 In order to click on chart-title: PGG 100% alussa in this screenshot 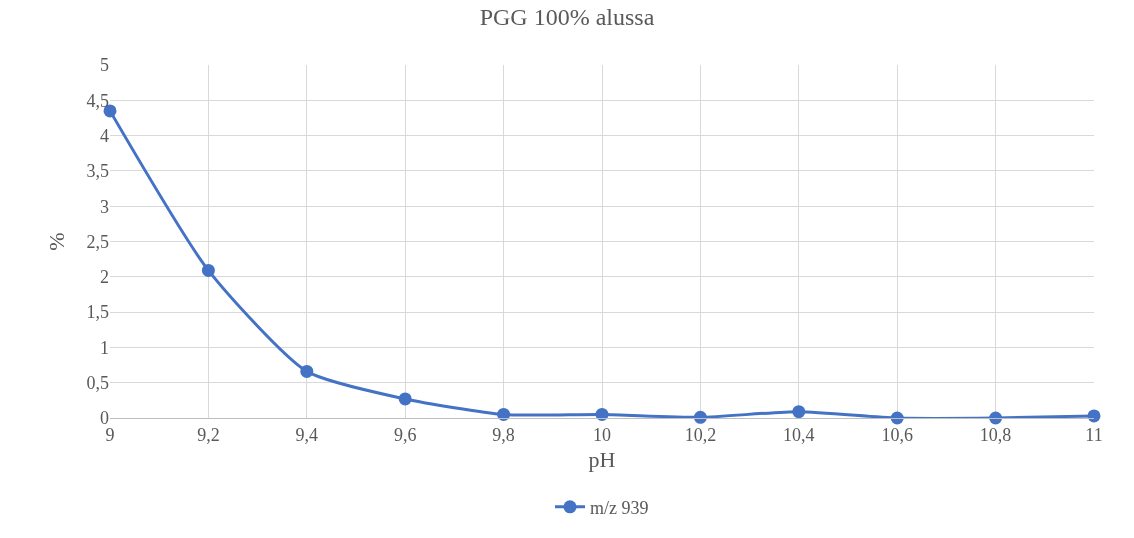, I will do `click(567, 16)`.